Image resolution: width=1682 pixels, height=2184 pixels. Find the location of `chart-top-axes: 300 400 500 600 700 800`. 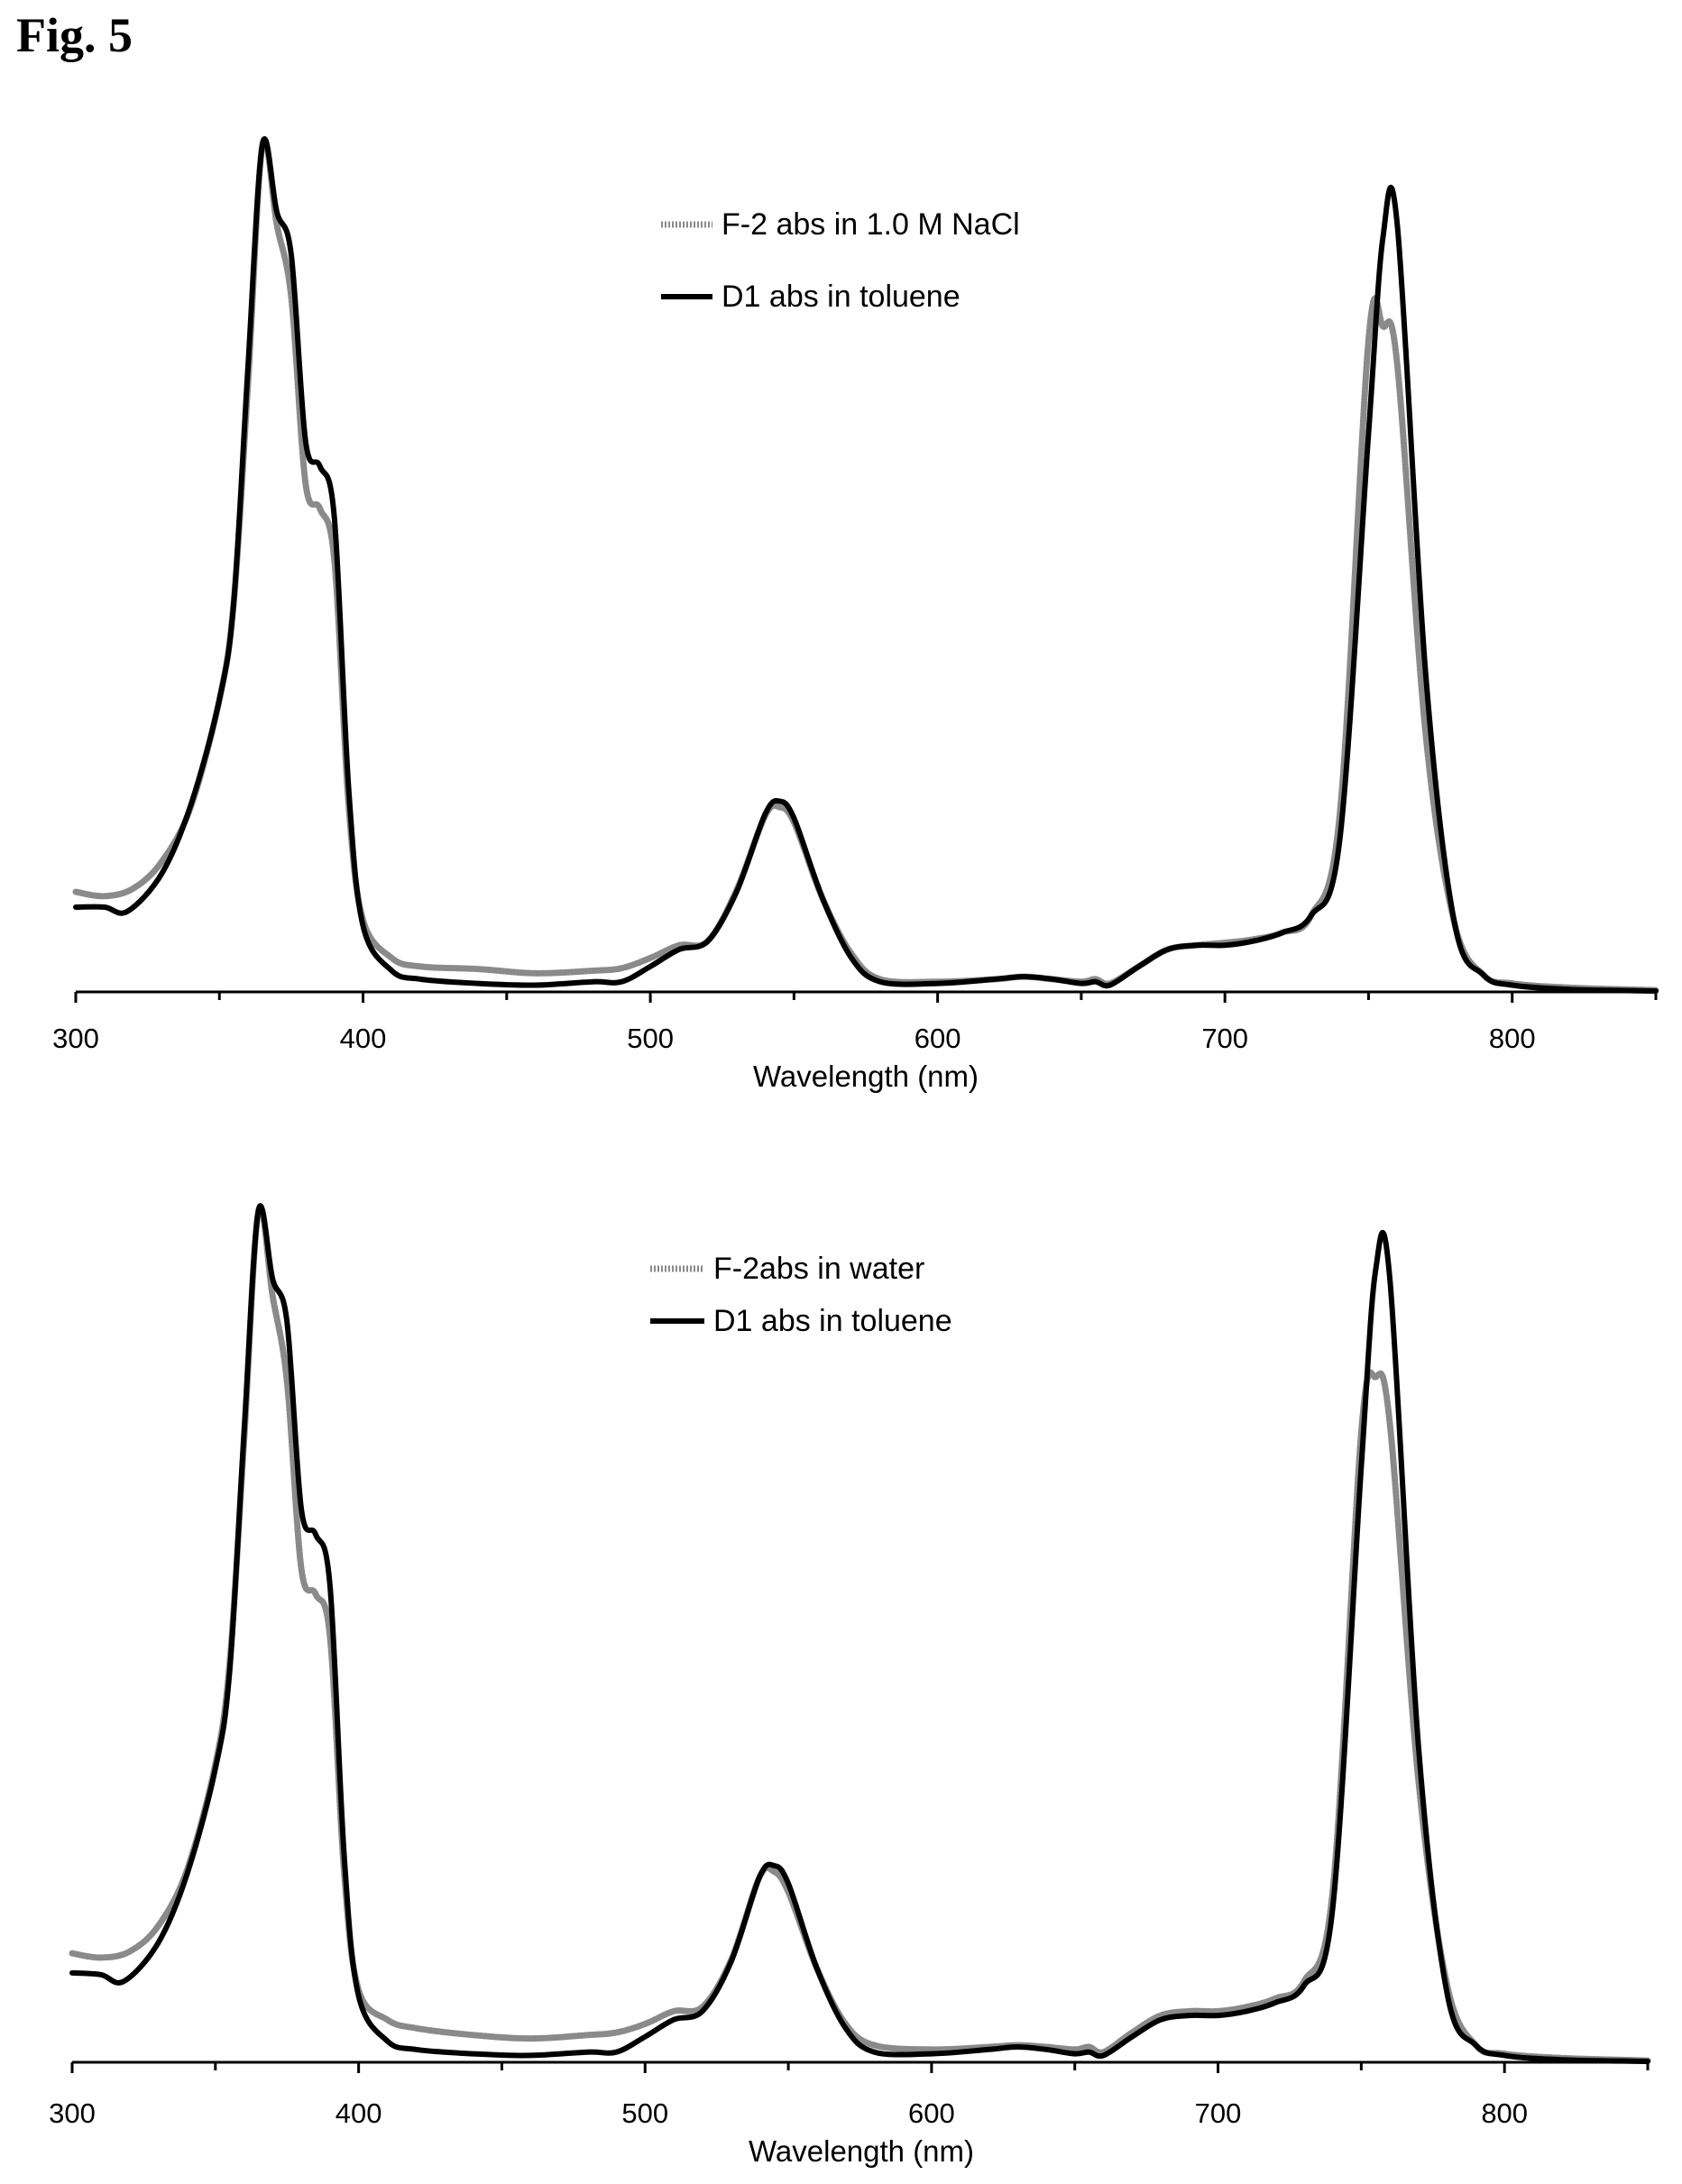

chart-top-axes: 300 400 500 600 700 800 is located at coordinates (855, 1022).